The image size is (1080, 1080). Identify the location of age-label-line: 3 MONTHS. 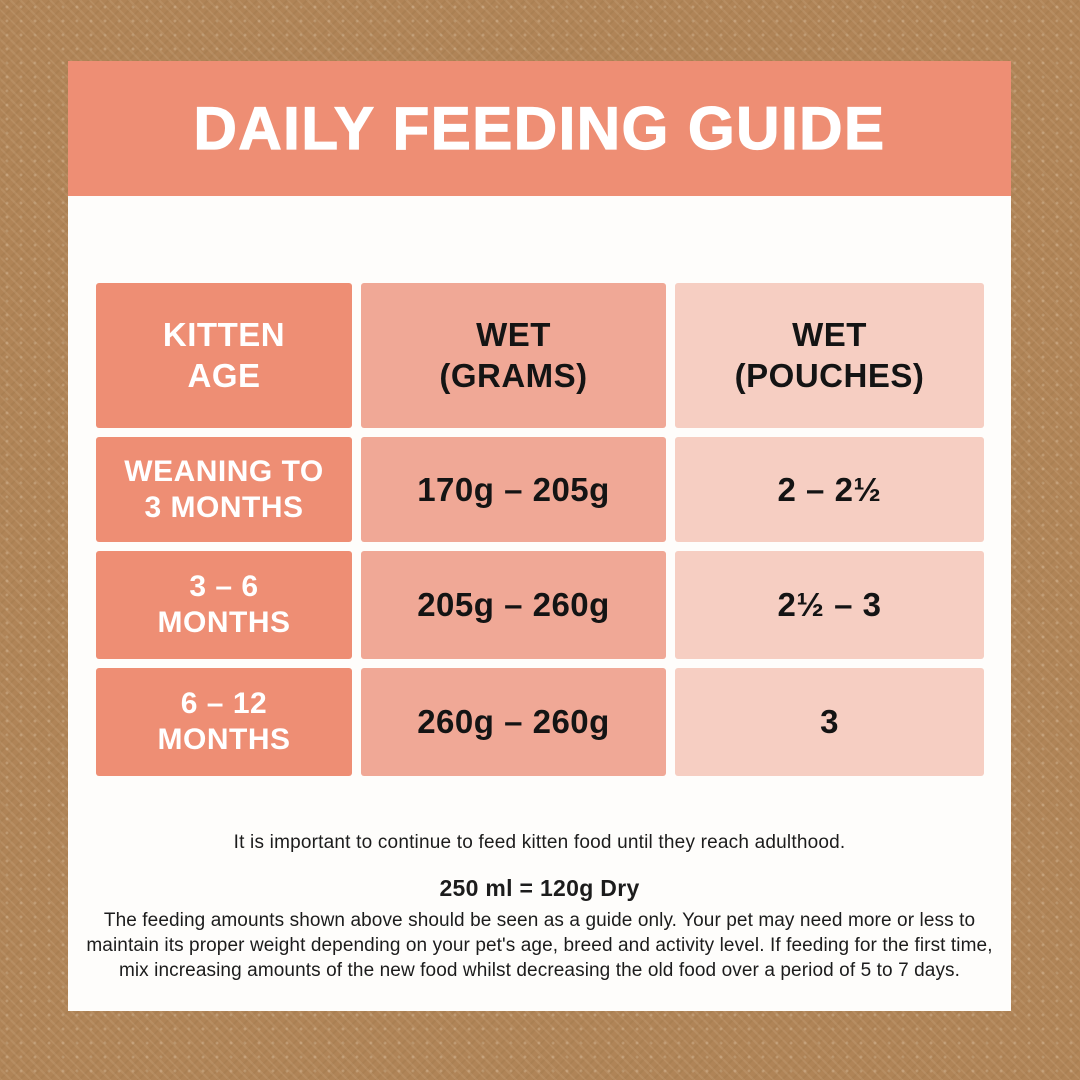
(224, 507).